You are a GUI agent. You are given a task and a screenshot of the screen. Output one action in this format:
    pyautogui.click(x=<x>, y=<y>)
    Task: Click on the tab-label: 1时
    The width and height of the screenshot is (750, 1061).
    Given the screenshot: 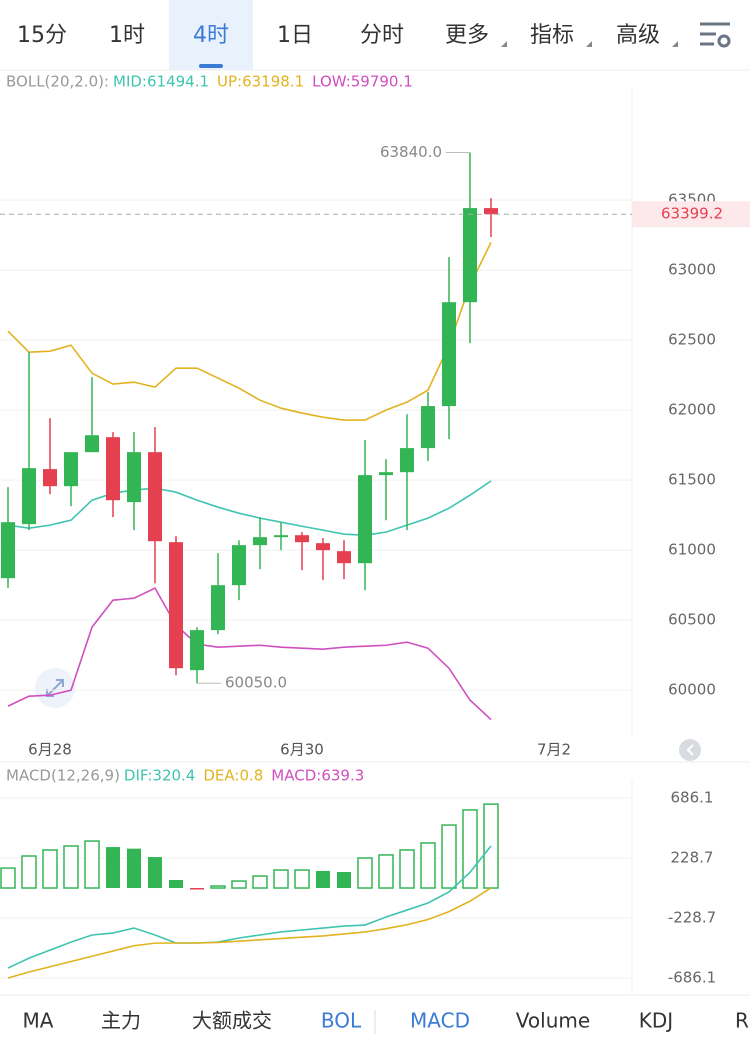 What is the action you would take?
    pyautogui.click(x=127, y=35)
    